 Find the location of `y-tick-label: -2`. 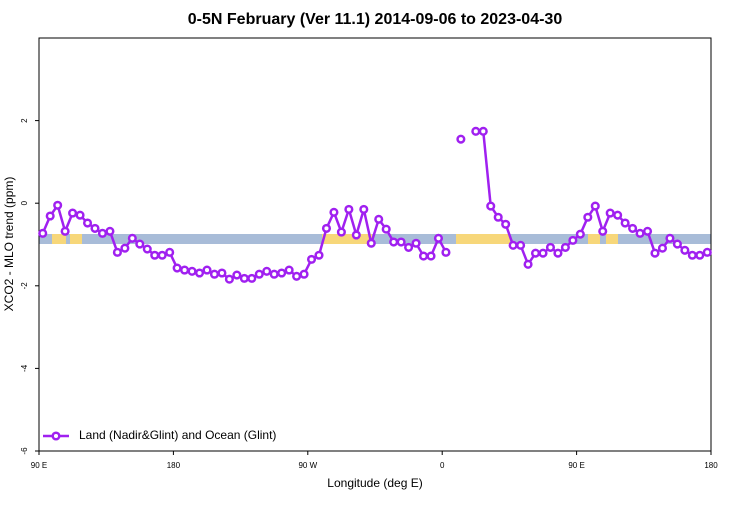

y-tick-label: -2 is located at coordinates (24, 286).